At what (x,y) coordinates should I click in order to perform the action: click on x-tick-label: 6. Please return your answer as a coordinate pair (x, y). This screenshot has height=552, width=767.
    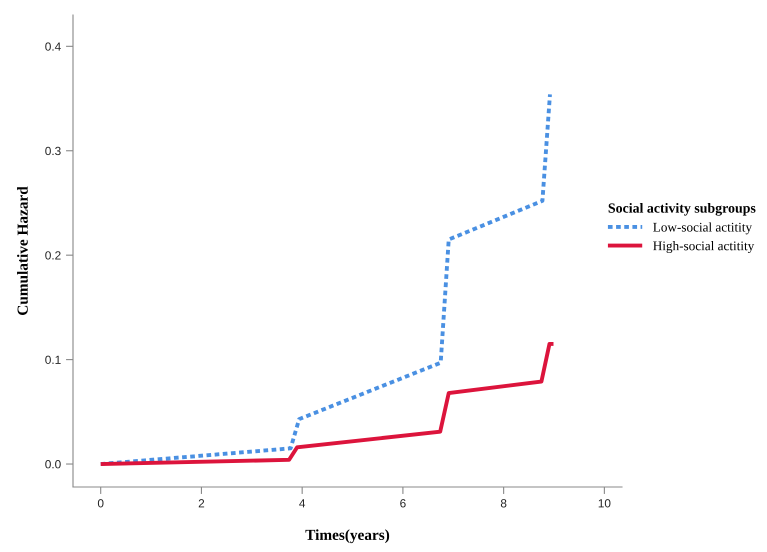
    Looking at the image, I should click on (403, 503).